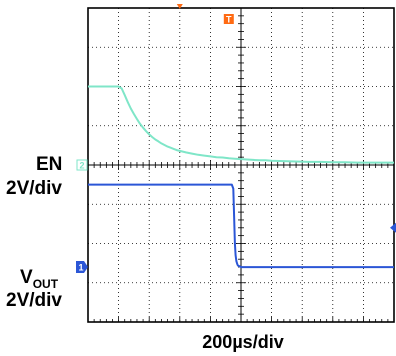 Image resolution: width=396 pixels, height=356 pixels. What do you see at coordinates (242, 342) in the screenshot?
I see `x-axis-label: 200µs/div` at bounding box center [242, 342].